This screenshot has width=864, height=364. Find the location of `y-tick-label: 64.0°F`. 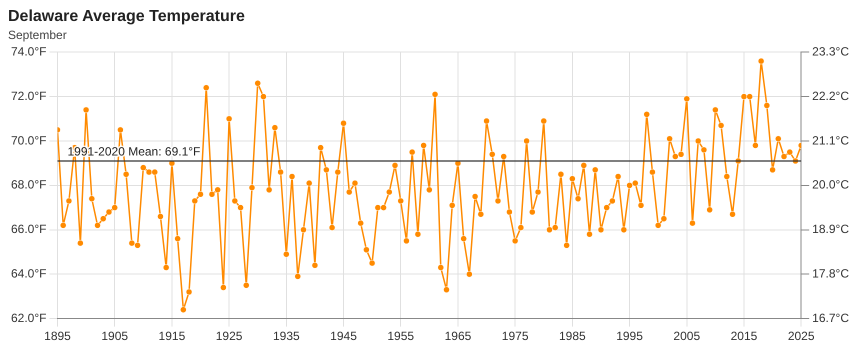

y-tick-label: 64.0°F is located at coordinates (28, 273).